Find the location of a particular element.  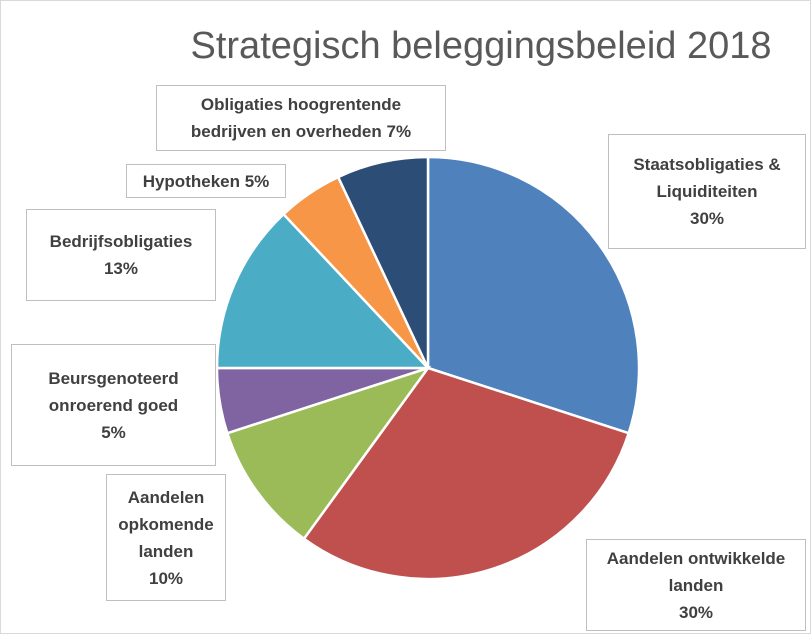

category-label: Hypotheken is located at coordinates (191, 181).